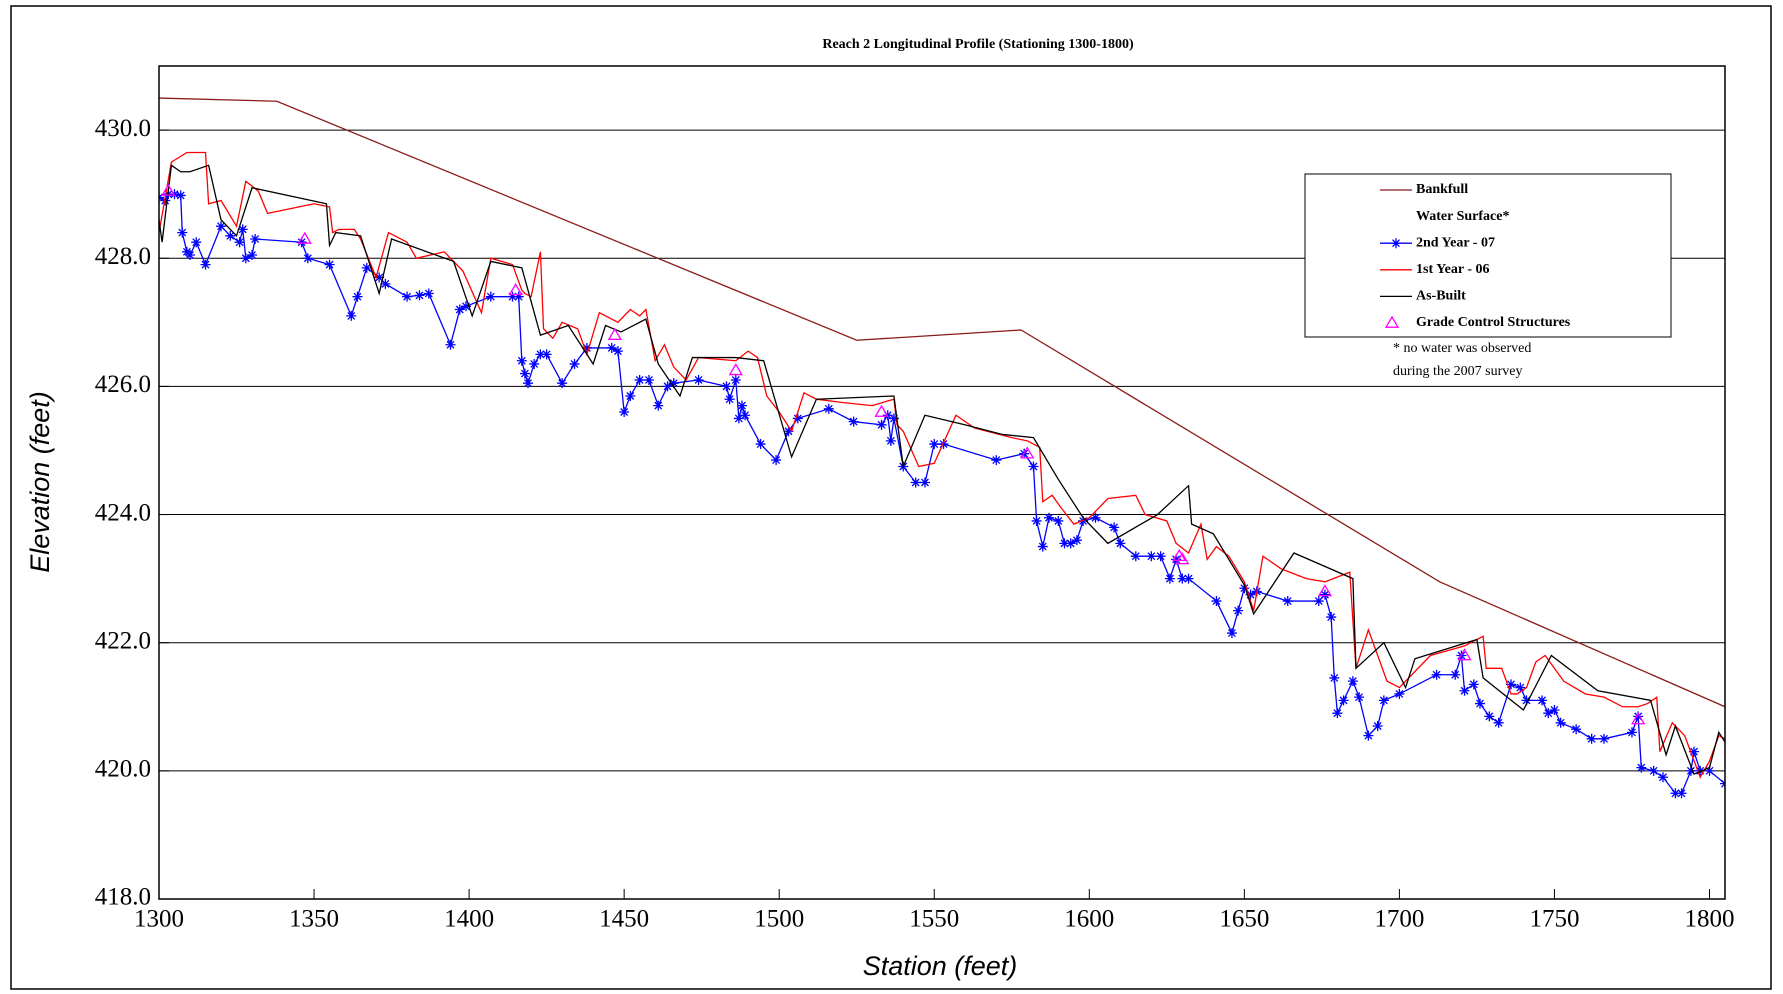 The height and width of the screenshot is (994, 1783). Describe the element at coordinates (1453, 269) in the screenshot. I see `legend-label: 1st Year - 06` at that location.